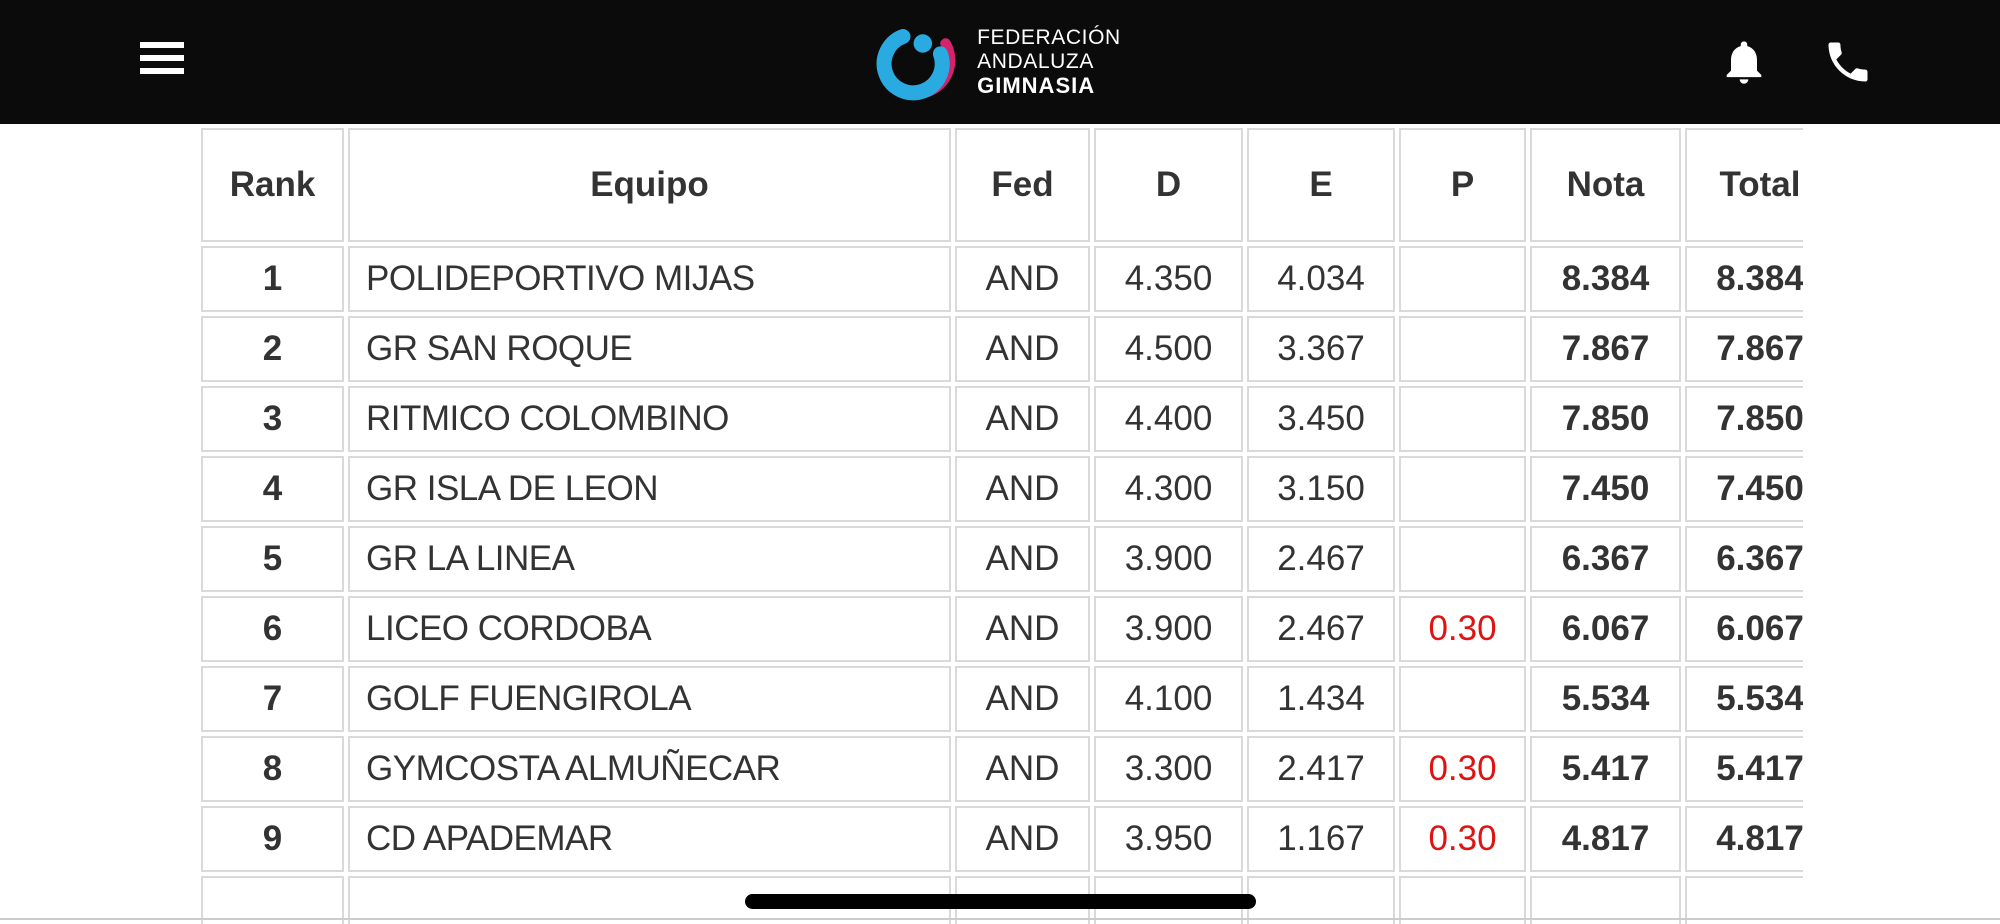 This screenshot has height=924, width=2000. What do you see at coordinates (272, 900) in the screenshot?
I see `cell-rank` at bounding box center [272, 900].